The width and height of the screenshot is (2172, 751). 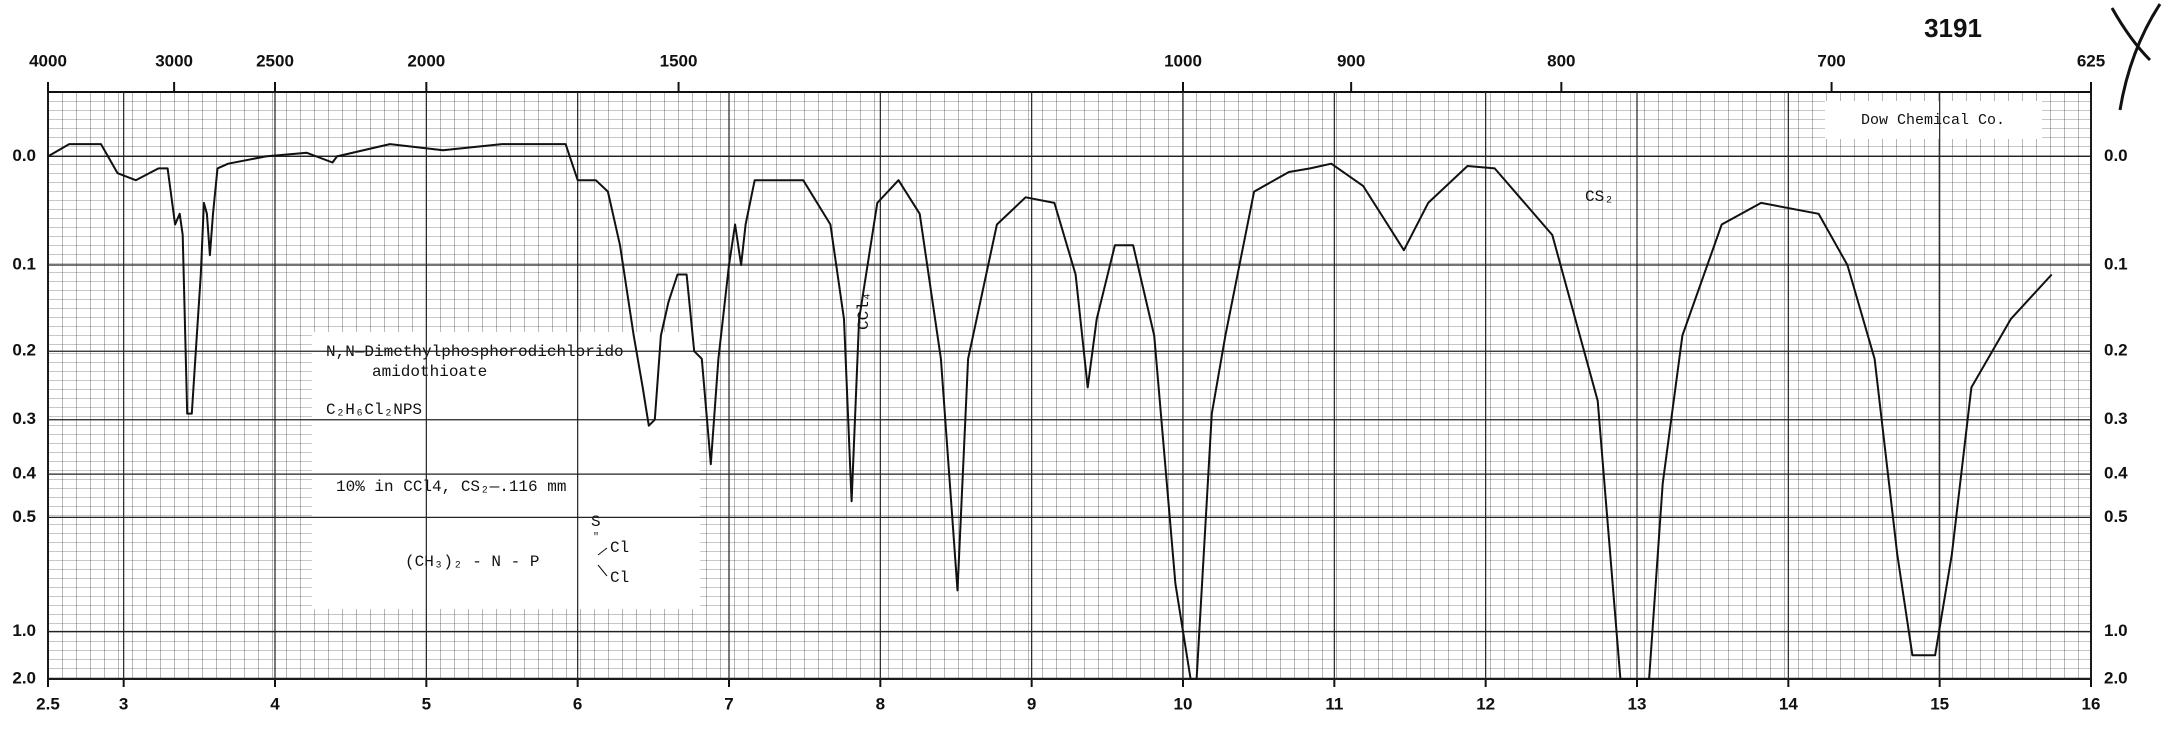 What do you see at coordinates (1183, 703) in the screenshot?
I see `x-tick-label: 10` at bounding box center [1183, 703].